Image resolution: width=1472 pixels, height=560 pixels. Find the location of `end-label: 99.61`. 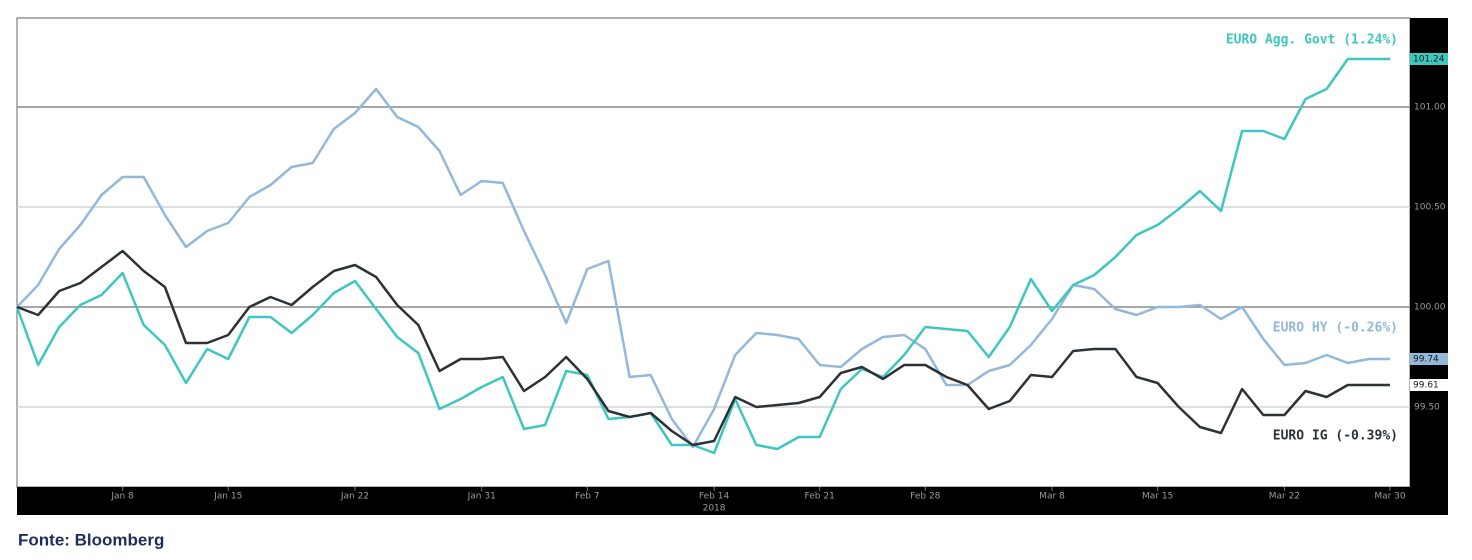

end-label: 99.61 is located at coordinates (1426, 386).